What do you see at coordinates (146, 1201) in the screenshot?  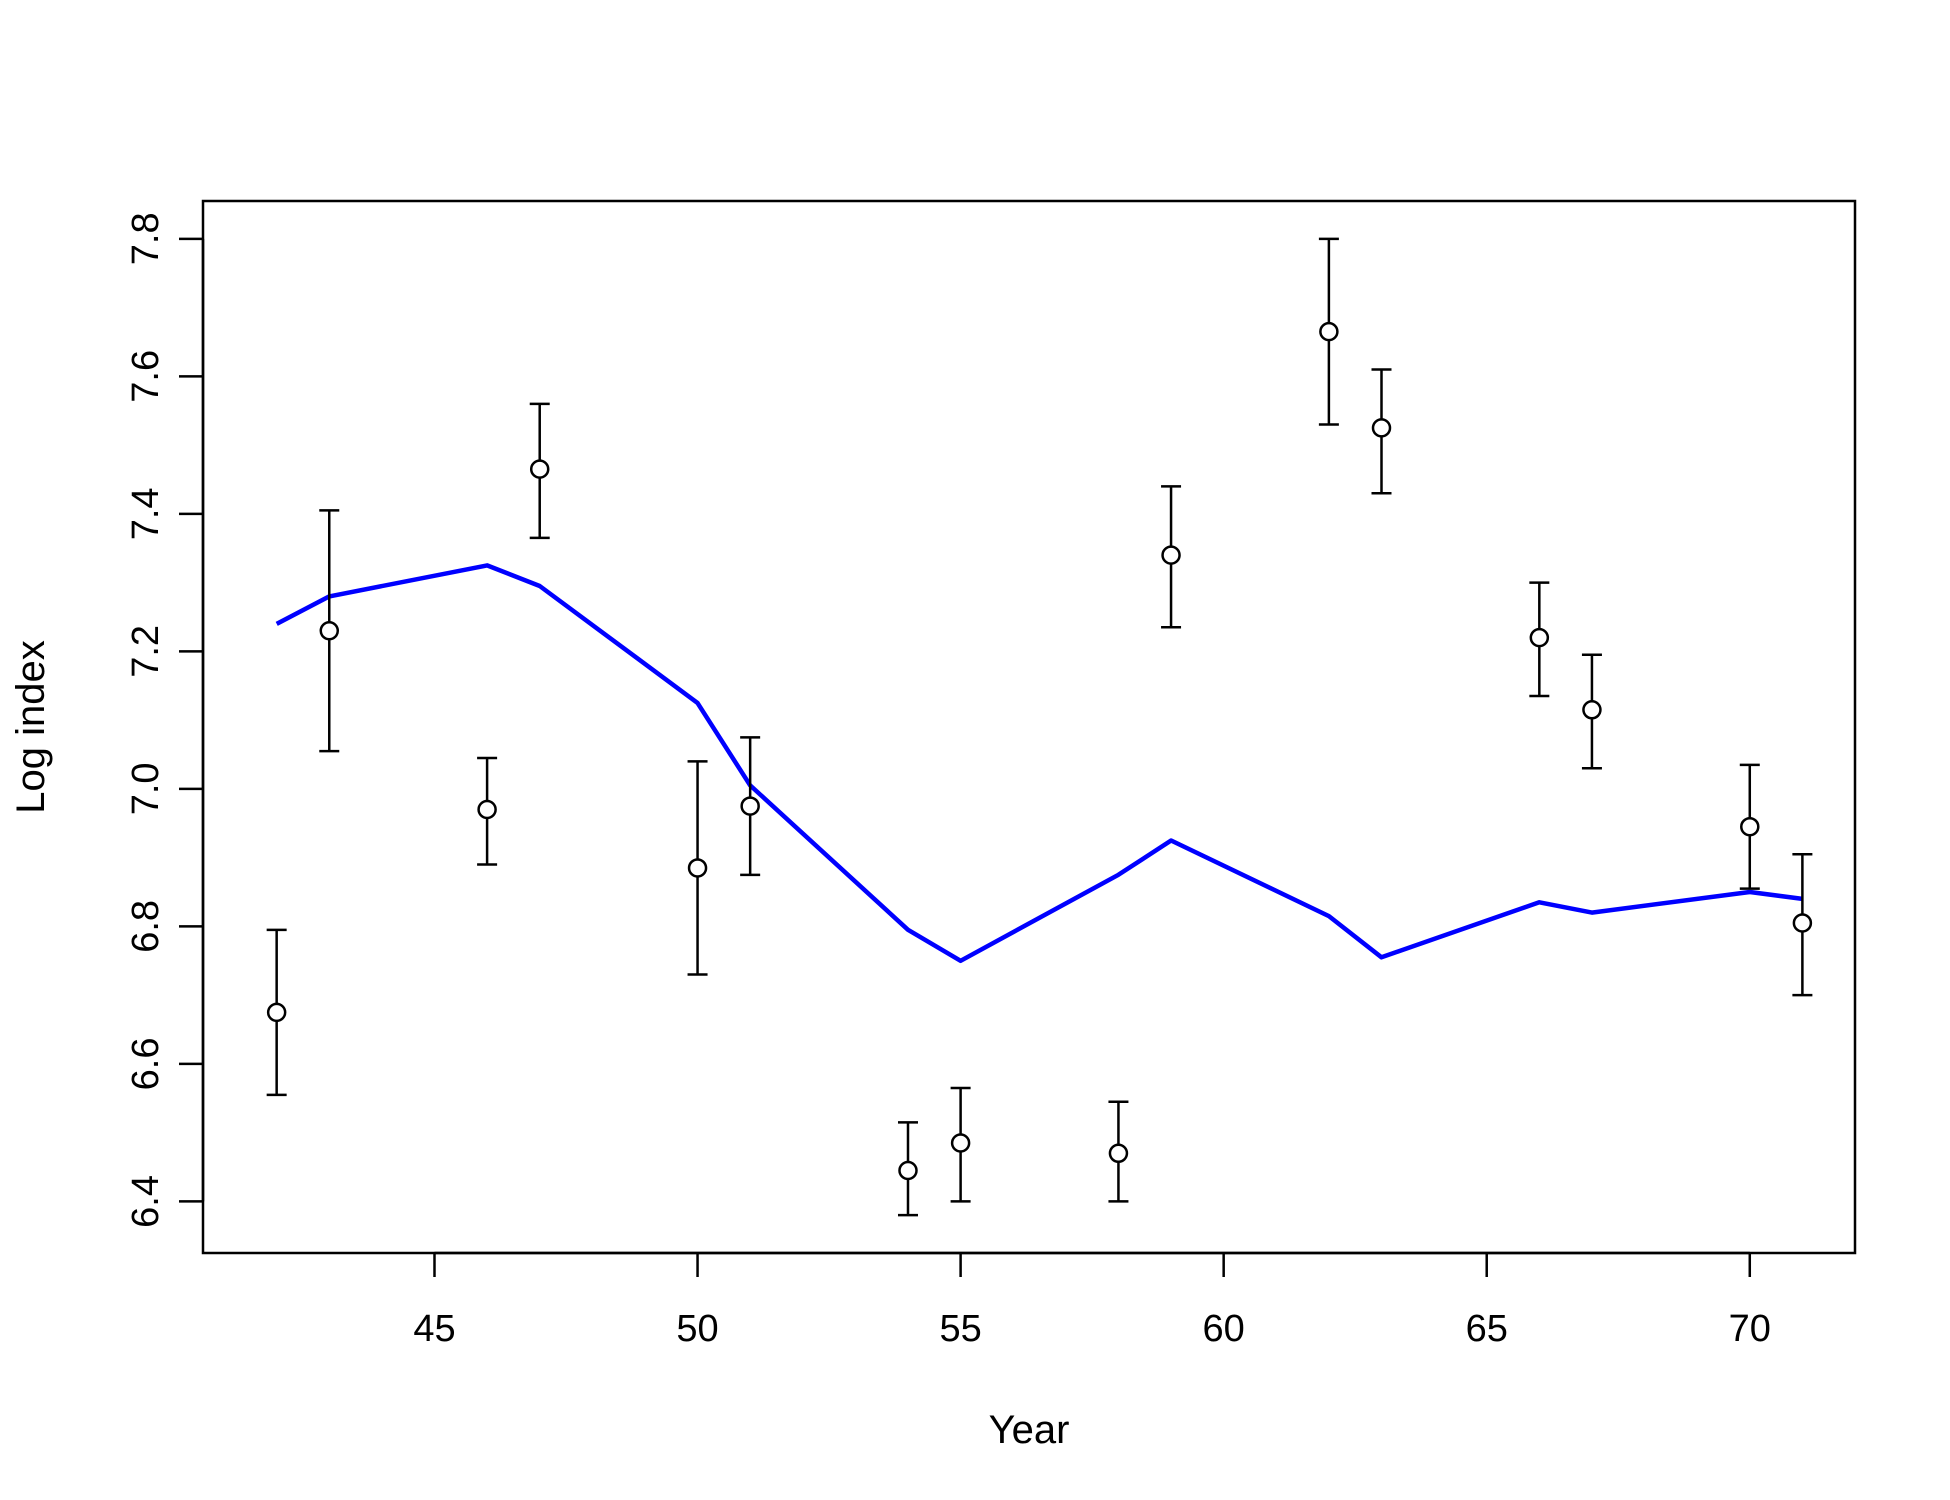 I see `y-tick-label: 6.4` at bounding box center [146, 1201].